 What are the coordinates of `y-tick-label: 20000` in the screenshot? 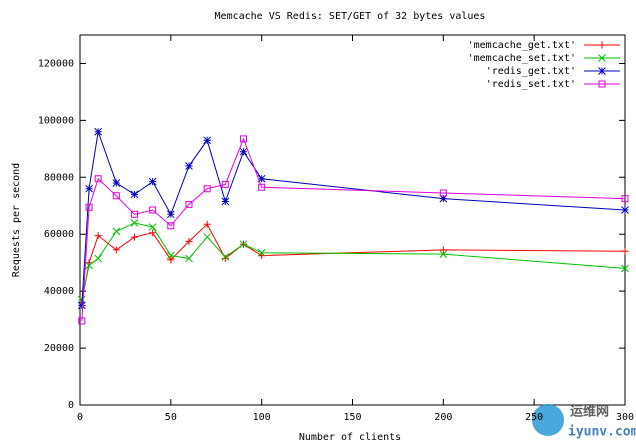 It's located at (59, 348).